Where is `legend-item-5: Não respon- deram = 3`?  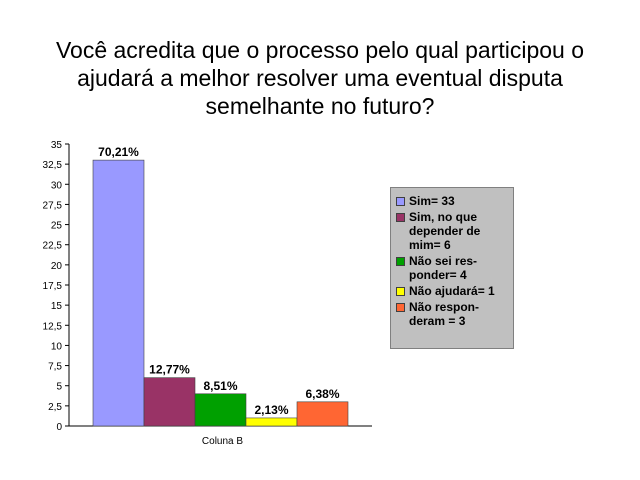
legend-item-5: Não respon- deram = 3 is located at coordinates (452, 314).